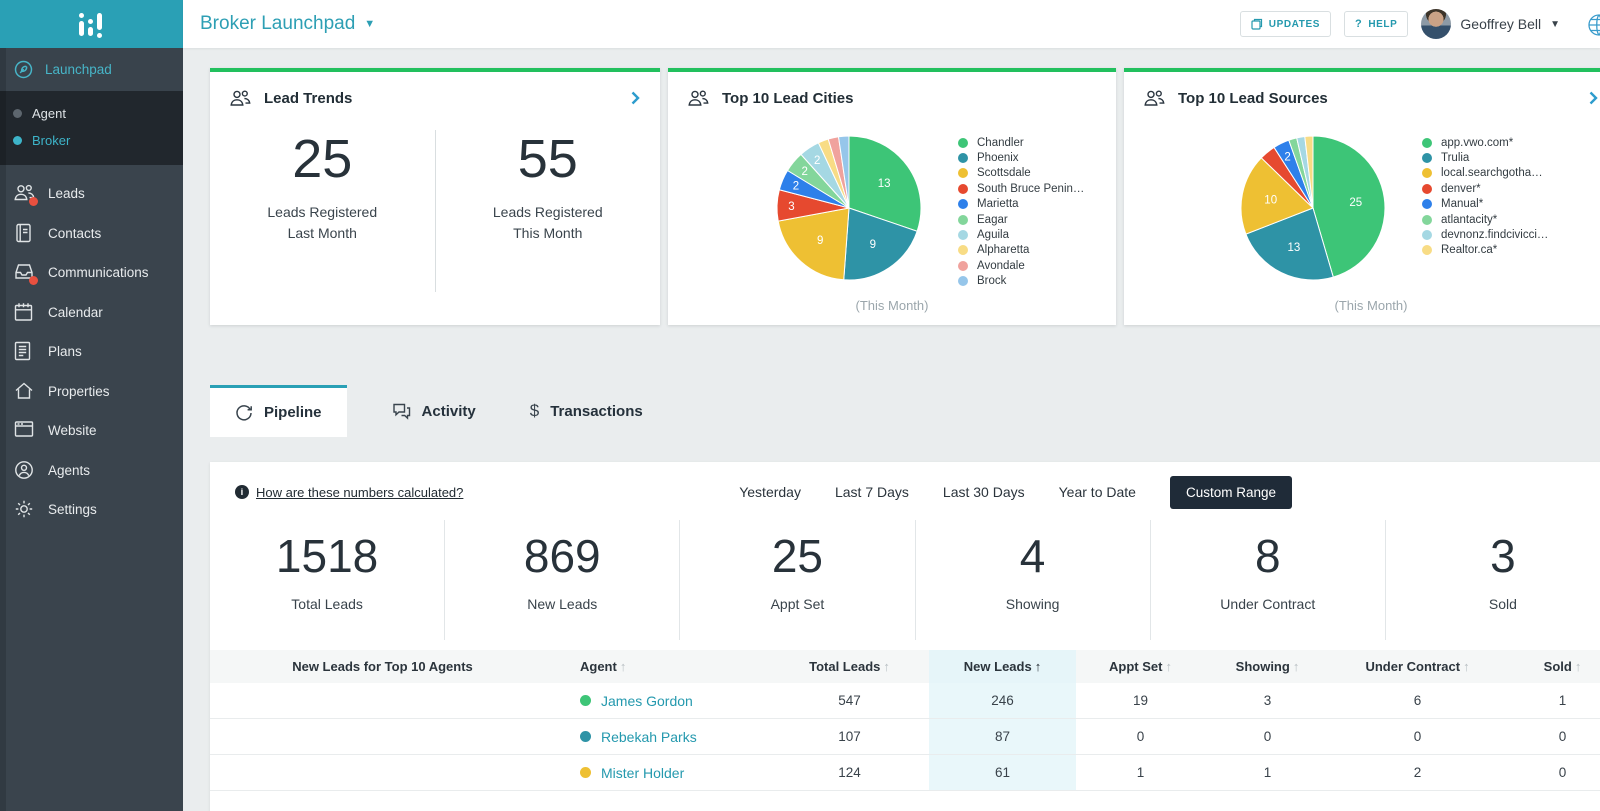  I want to click on column-header-appt-set: Appt Set ↑, so click(1140, 666).